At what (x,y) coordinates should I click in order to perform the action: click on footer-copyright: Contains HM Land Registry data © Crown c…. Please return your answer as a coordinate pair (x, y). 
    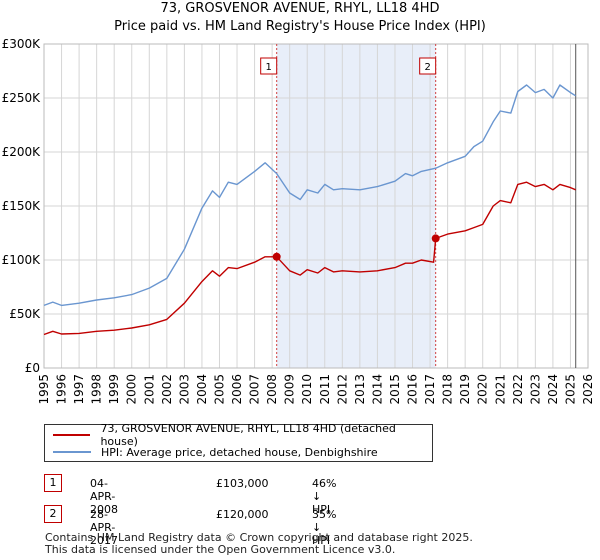
    Looking at the image, I should click on (259, 537).